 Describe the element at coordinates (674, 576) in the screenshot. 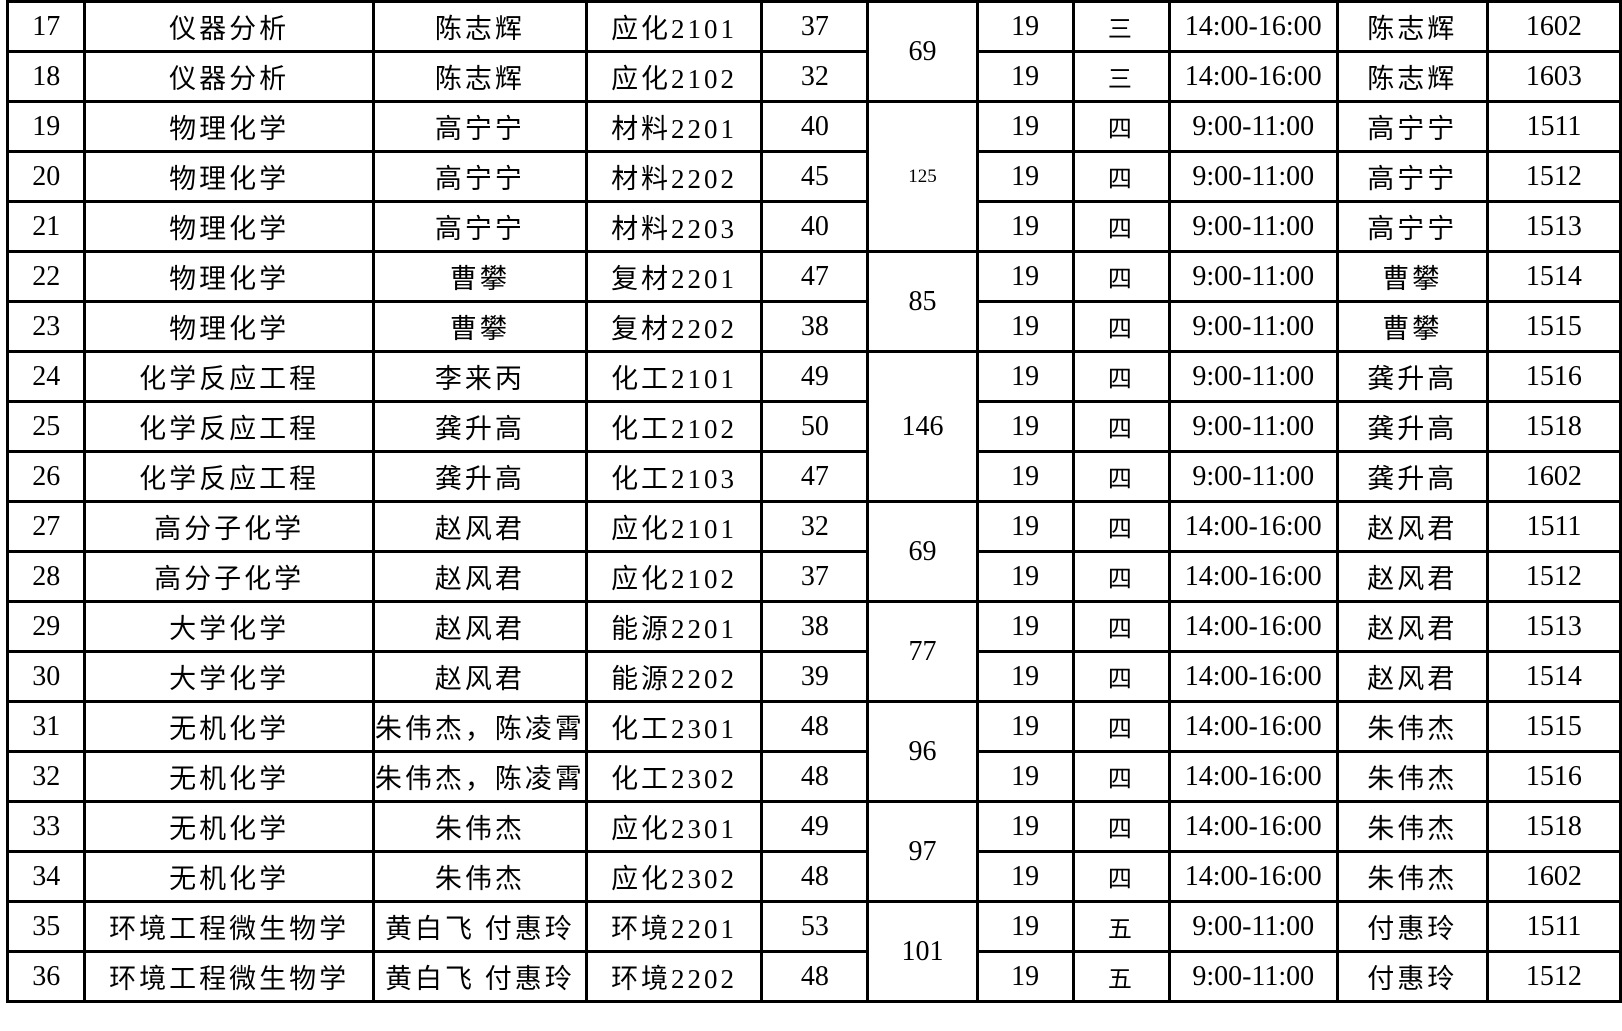

I see `class-cell: 应化2102` at that location.